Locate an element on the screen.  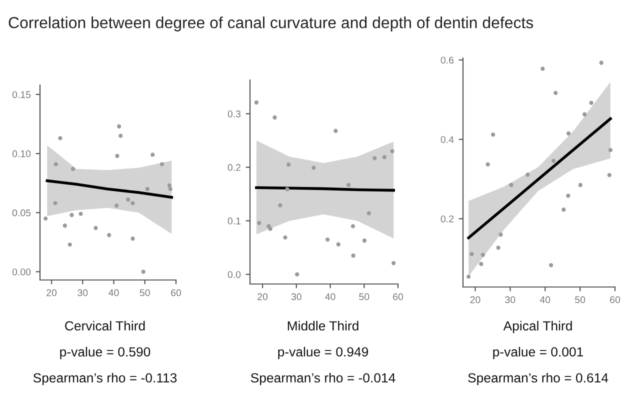
y-tick-label: 0.4 is located at coordinates (447, 139).